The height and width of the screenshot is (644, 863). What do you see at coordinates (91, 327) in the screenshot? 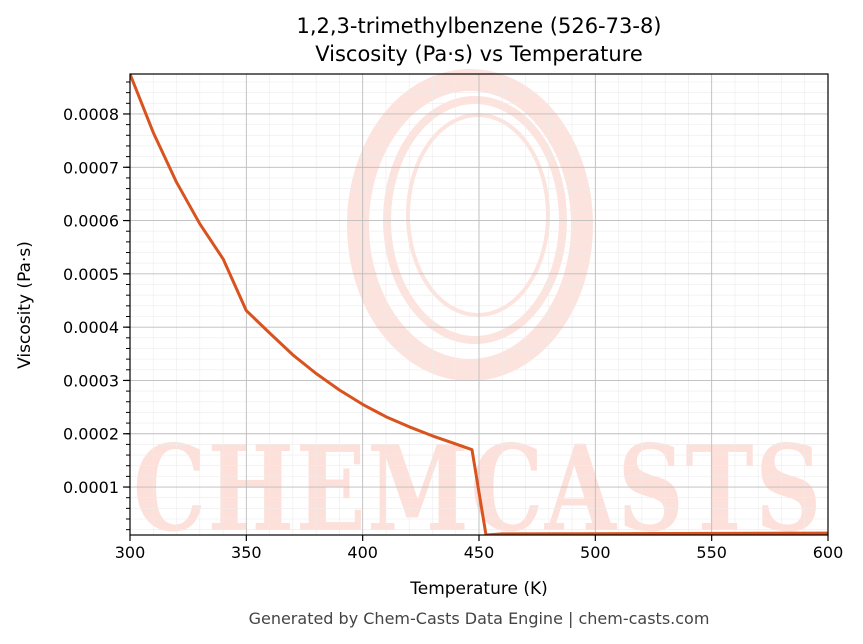
I see `y-tick-label: 0.0004` at bounding box center [91, 327].